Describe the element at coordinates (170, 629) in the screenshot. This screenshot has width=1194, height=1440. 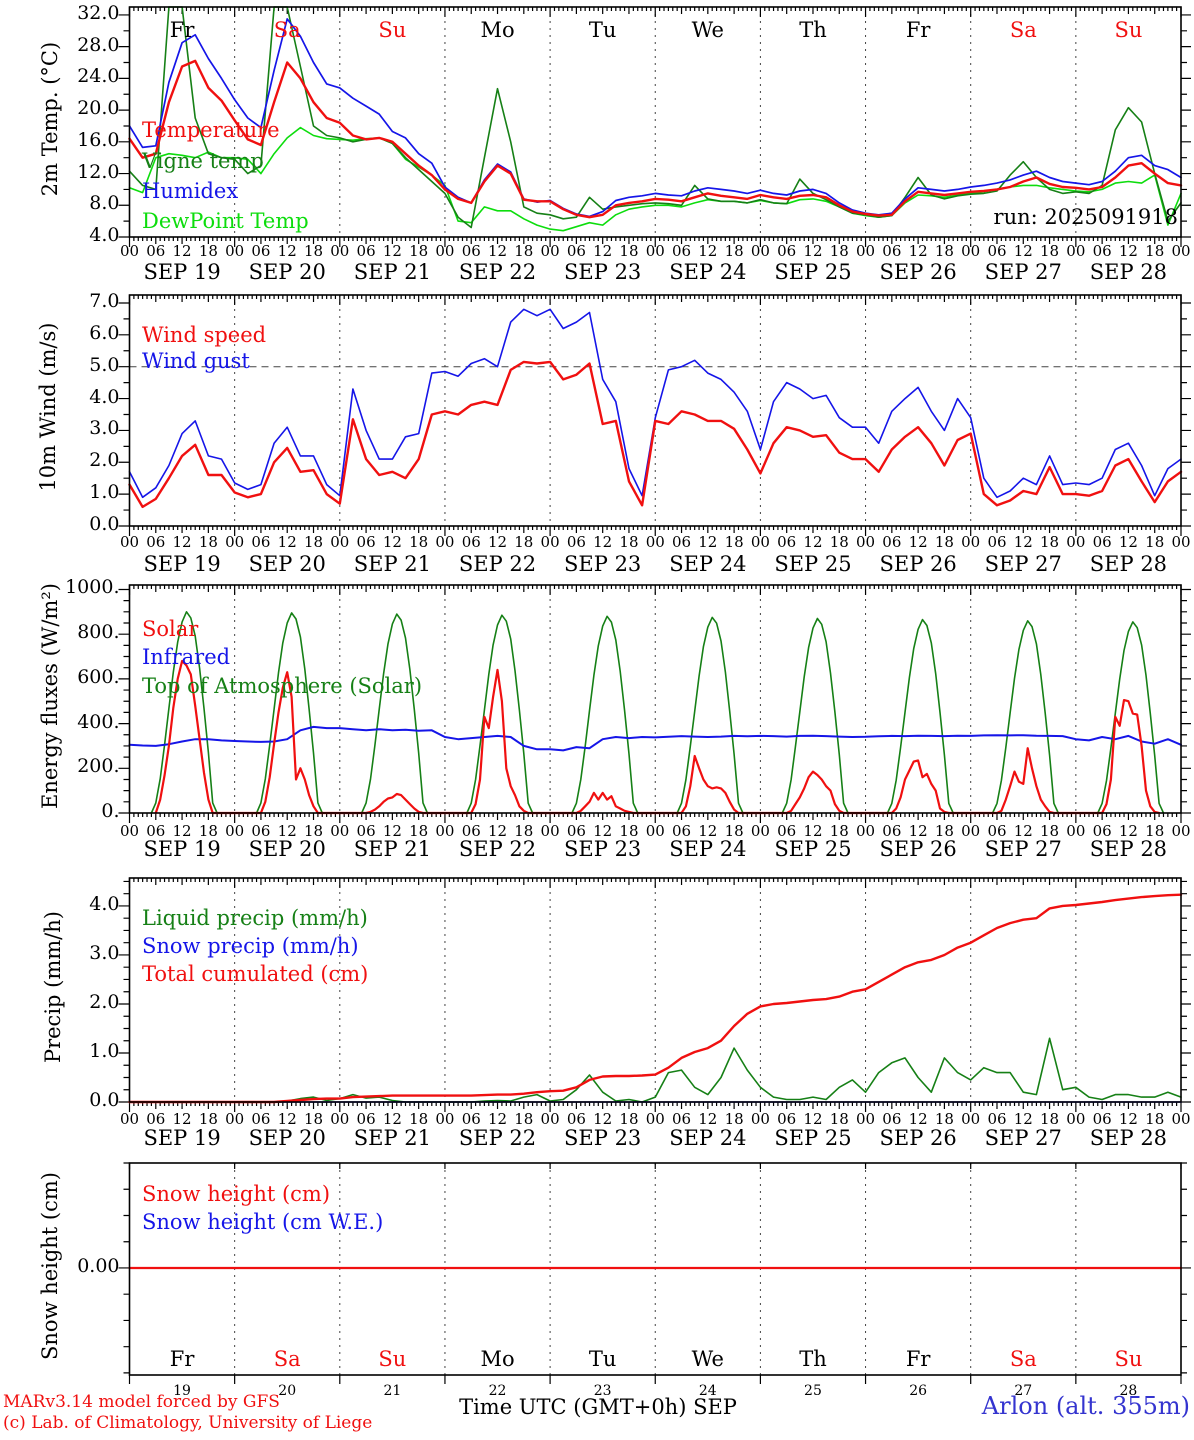
I see `legend-solar: Solar` at that location.